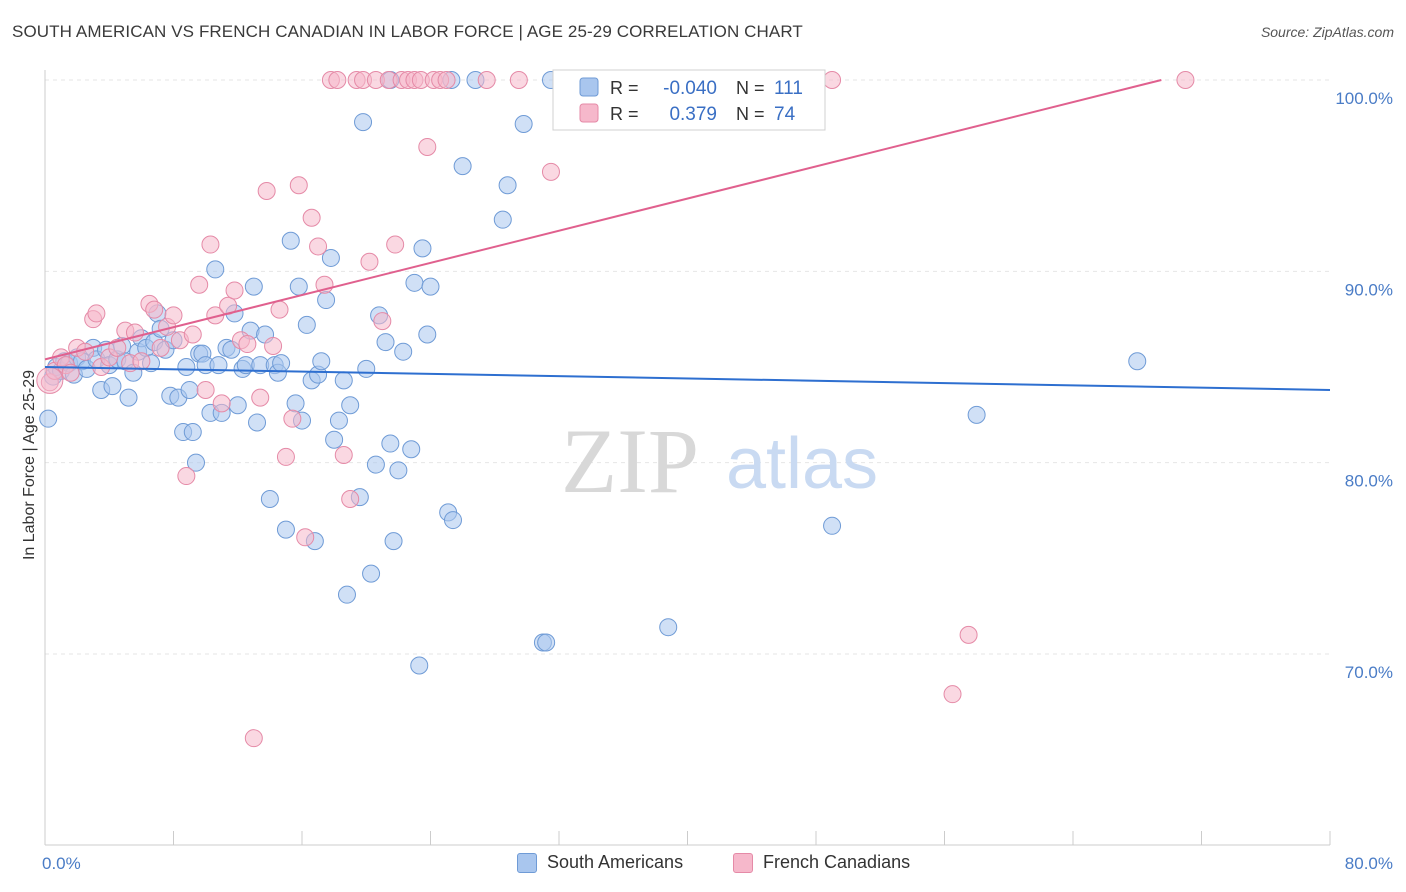 The image size is (1406, 892). I want to click on legend-item-french-canadians: French Canadians, so click(821, 862).